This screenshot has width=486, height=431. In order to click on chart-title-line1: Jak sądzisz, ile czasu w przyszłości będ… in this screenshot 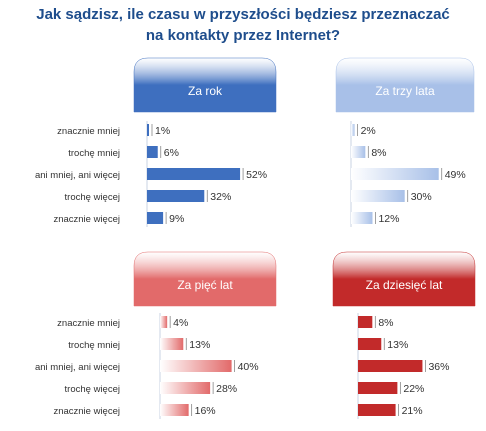, I will do `click(243, 14)`.